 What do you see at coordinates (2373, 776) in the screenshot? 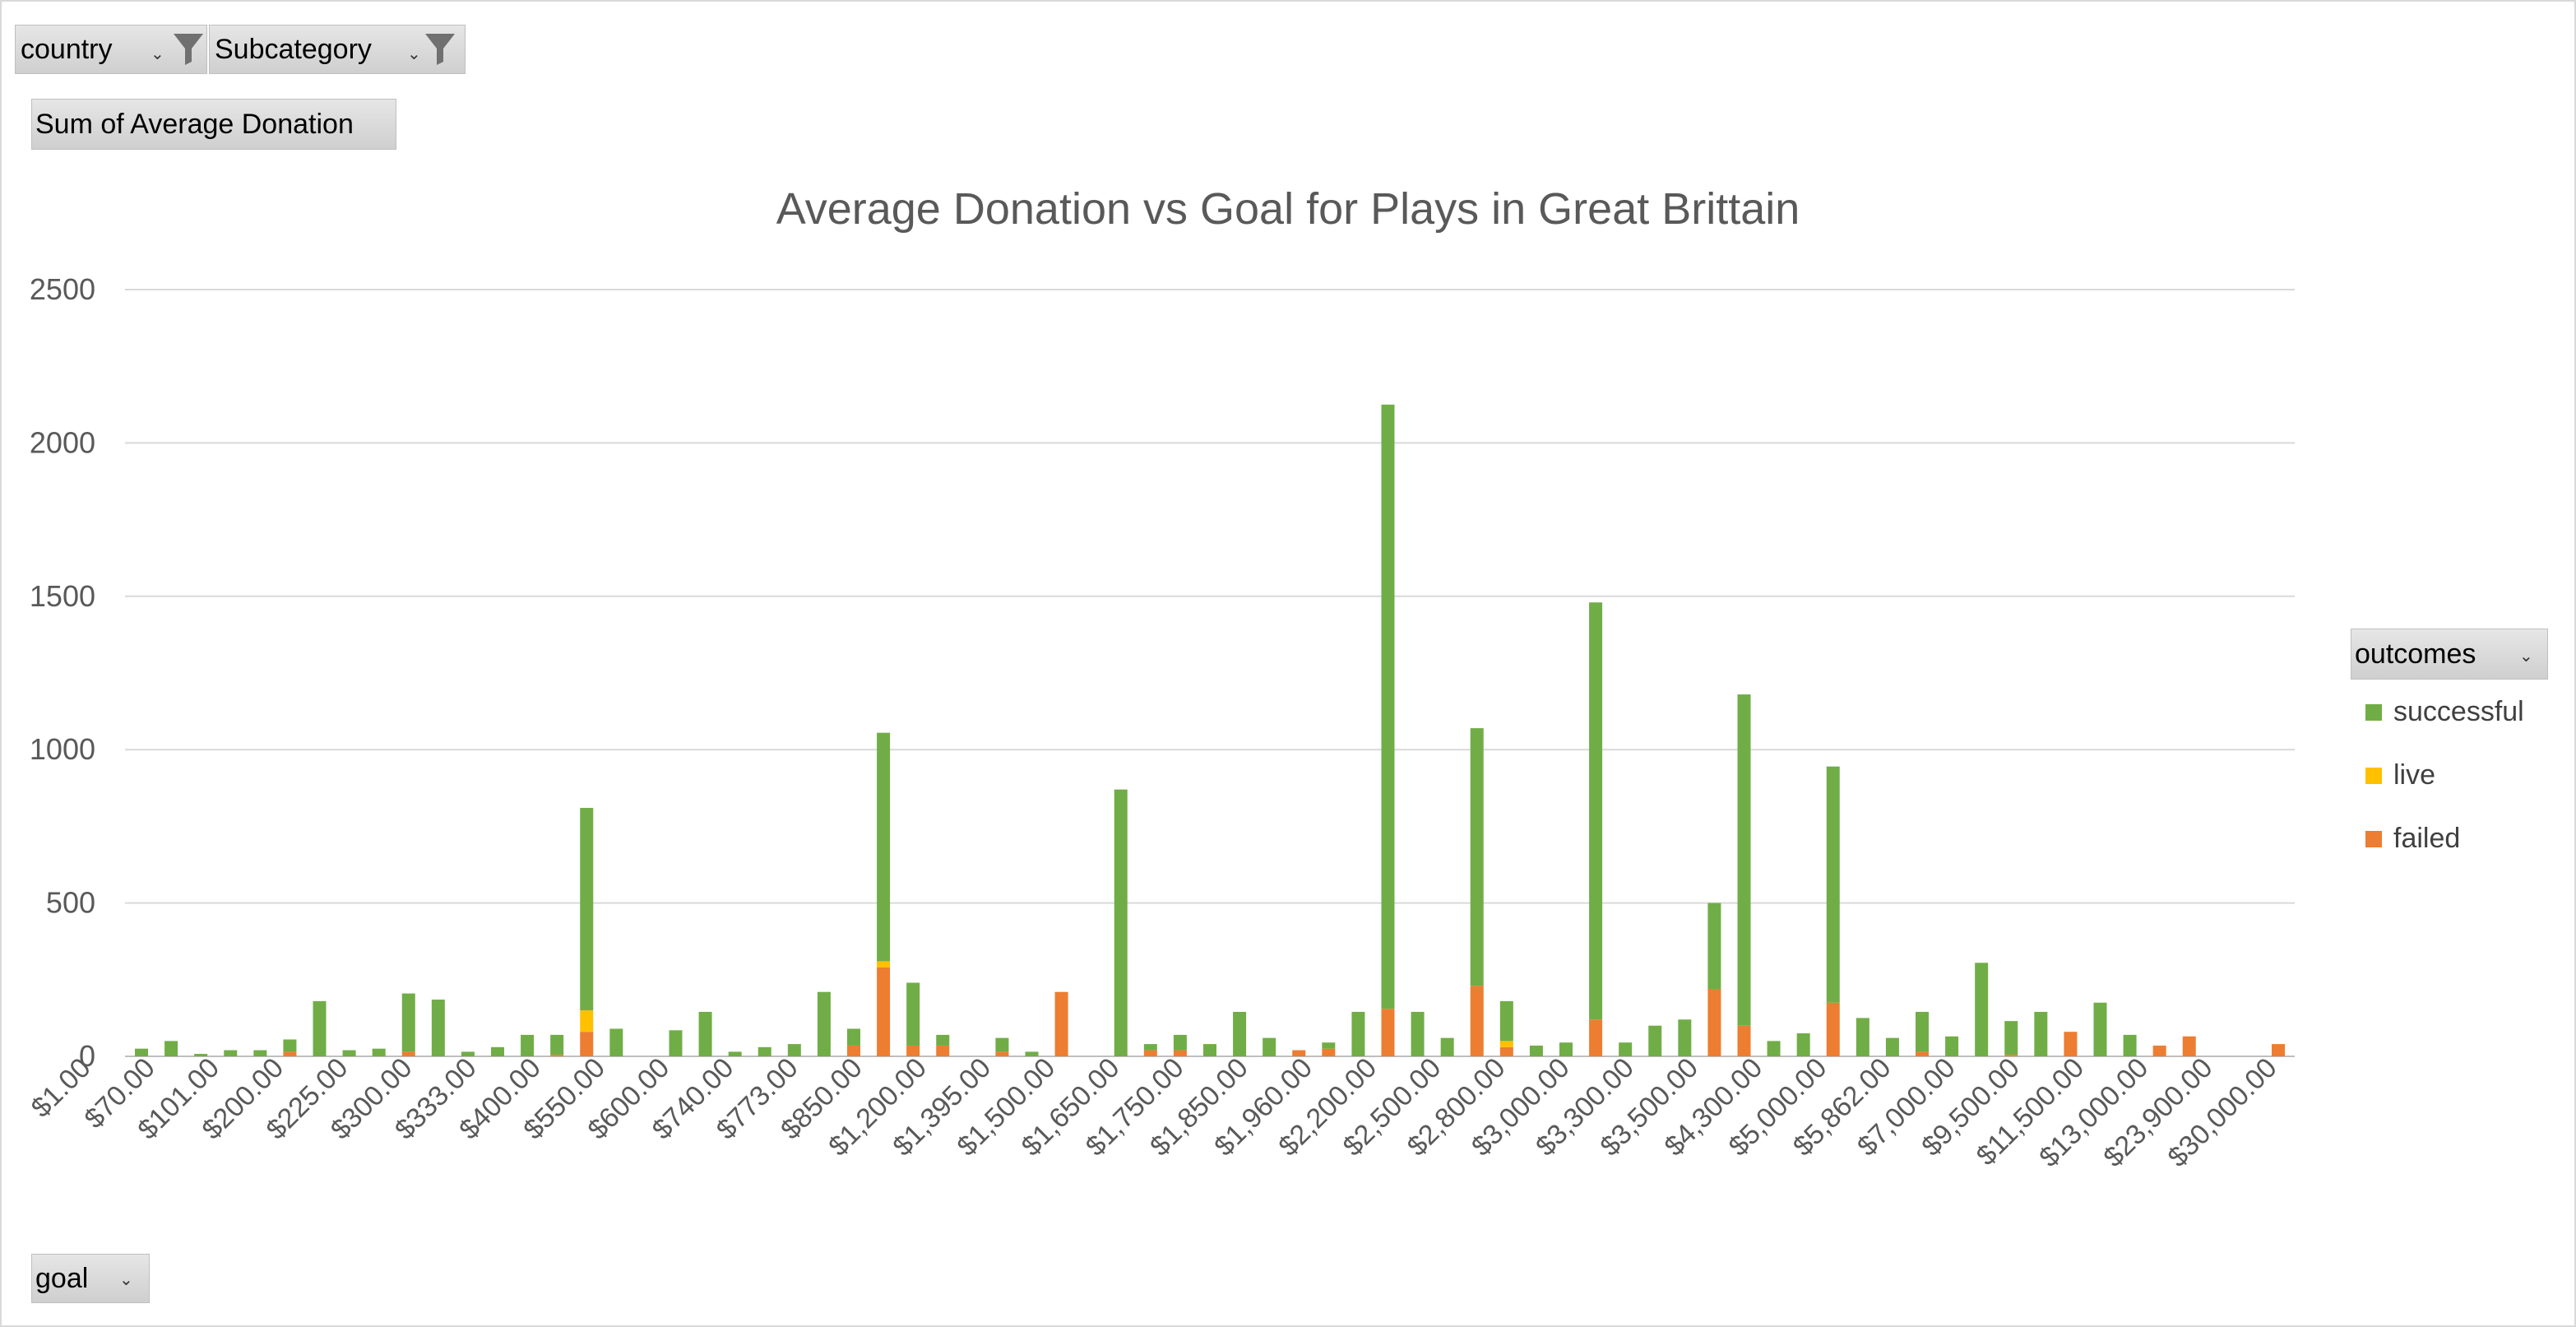
I see `legend-swatch-live` at bounding box center [2373, 776].